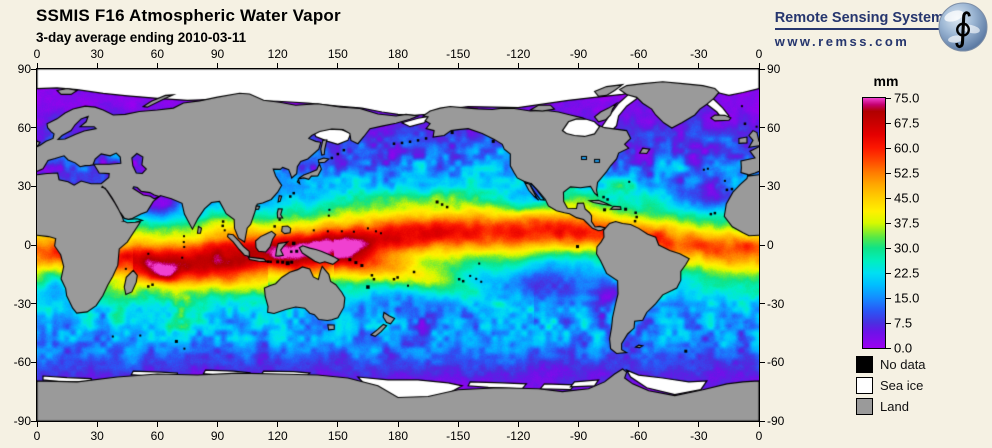 This screenshot has width=992, height=448. Describe the element at coordinates (578, 54) in the screenshot. I see `x-tick-label: -90` at that location.